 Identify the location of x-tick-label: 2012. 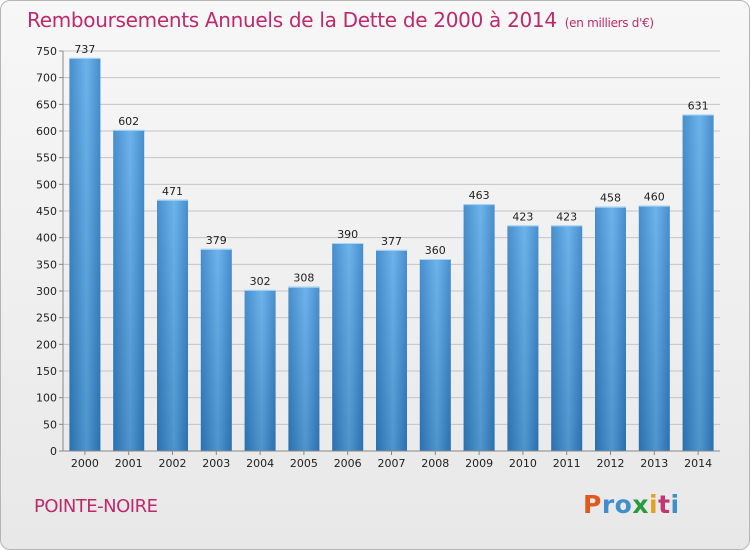
(611, 463).